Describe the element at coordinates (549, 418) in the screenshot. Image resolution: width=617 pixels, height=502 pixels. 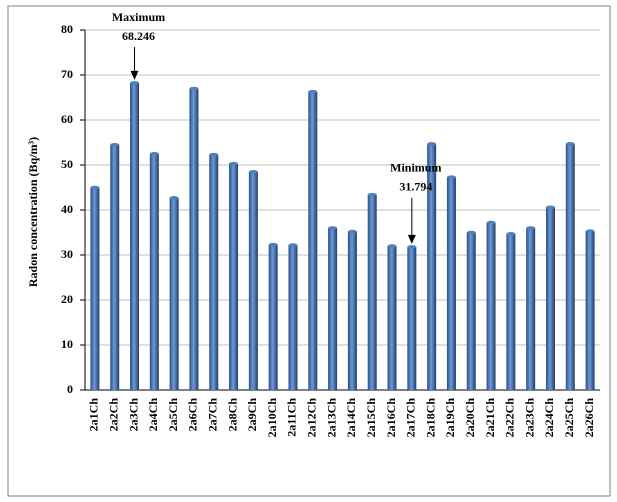
I see `x-tick-label: 2a24Ch` at that location.